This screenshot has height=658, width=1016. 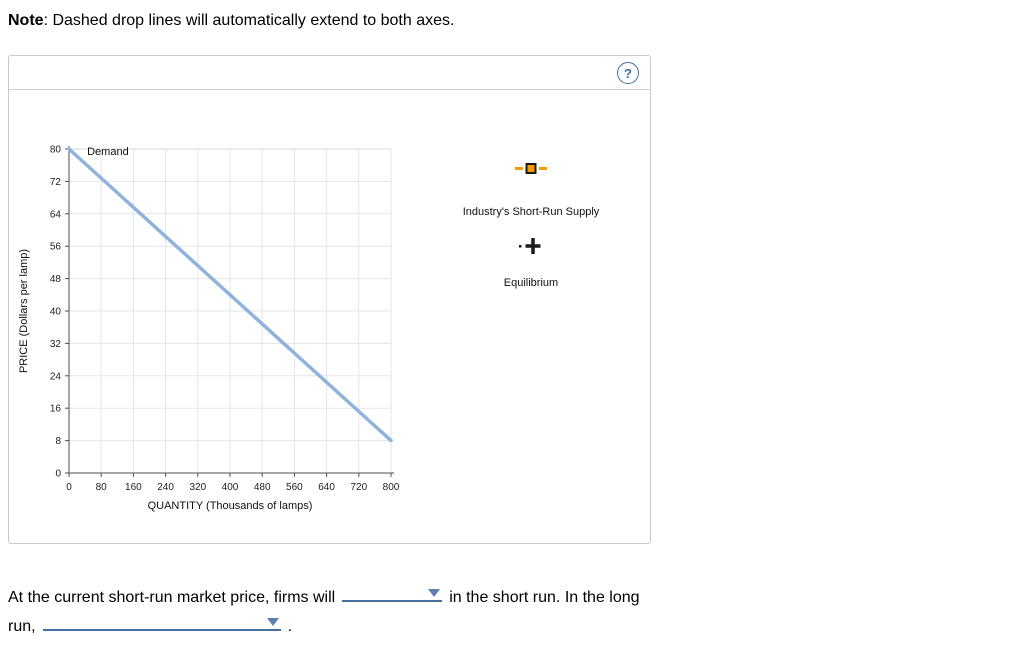 I want to click on svg-text: 56, so click(x=56, y=247).